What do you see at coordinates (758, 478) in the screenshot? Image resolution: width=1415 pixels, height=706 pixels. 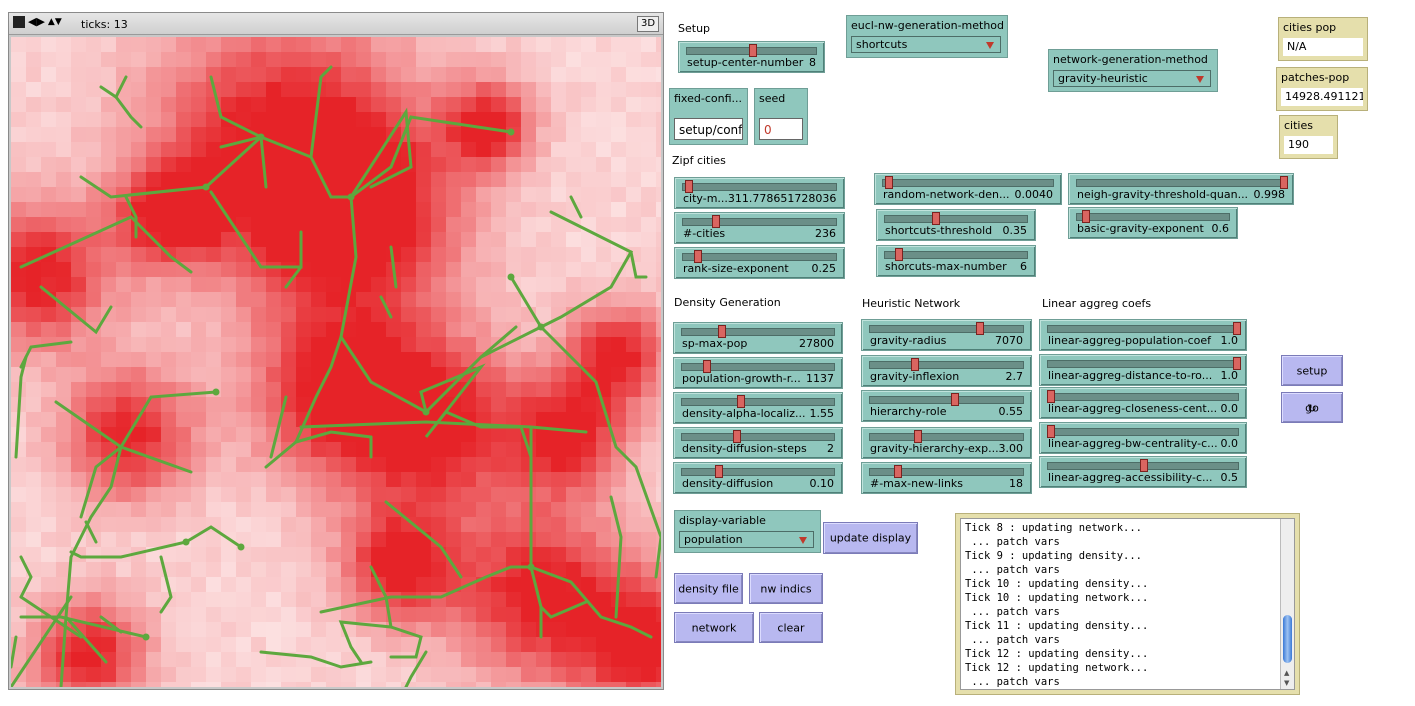 I see `slider-13: density-diffusion 0.10` at bounding box center [758, 478].